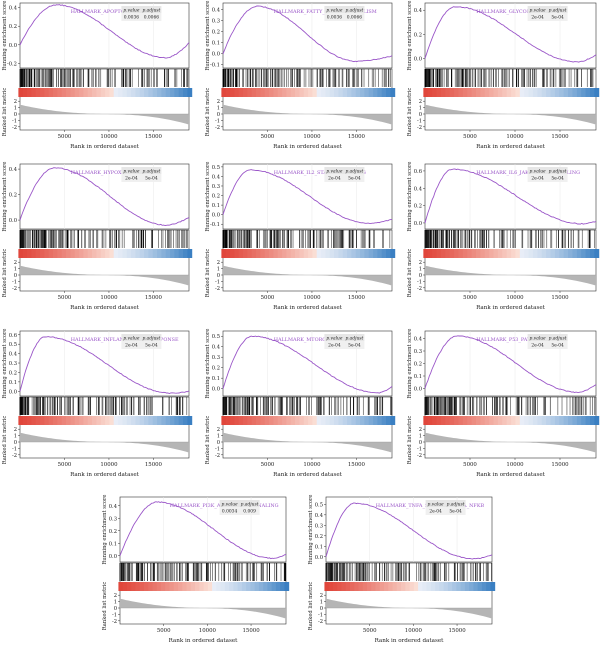 The width and height of the screenshot is (600, 652). I want to click on metric-tick-label: 1, so click(420, 270).